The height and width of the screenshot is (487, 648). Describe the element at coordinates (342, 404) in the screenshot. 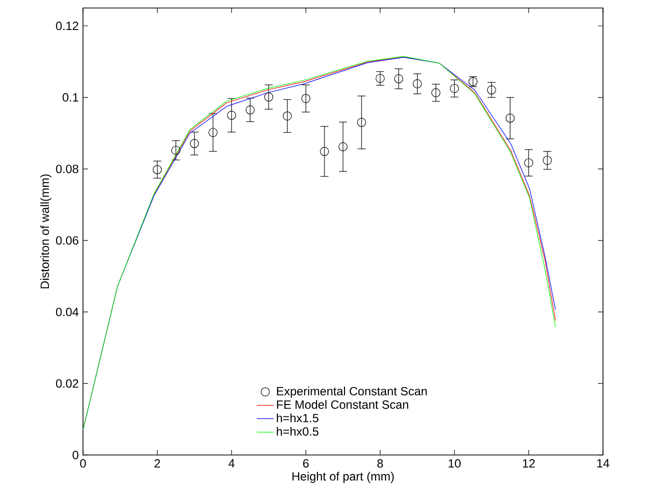

I see `legend-label: FE Model Constant Scan` at that location.